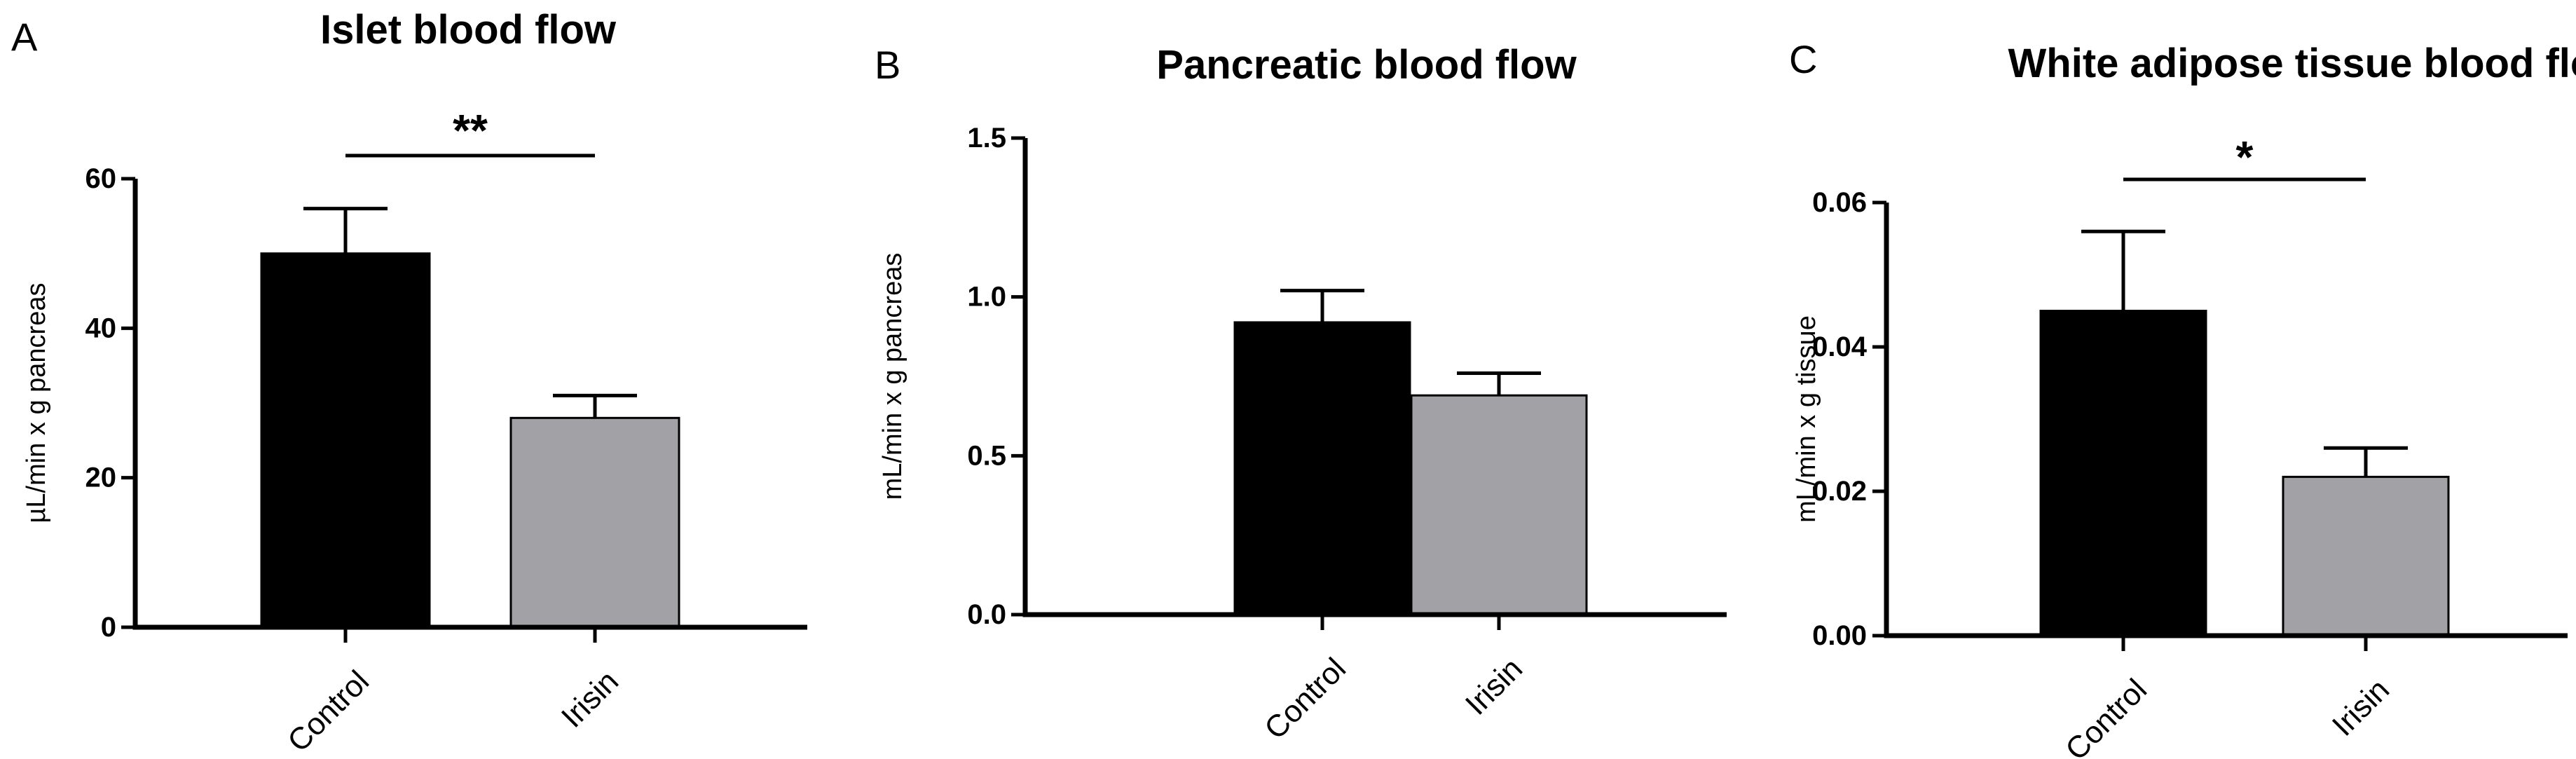  I want to click on y-tick-label: 0.0, so click(986, 614).